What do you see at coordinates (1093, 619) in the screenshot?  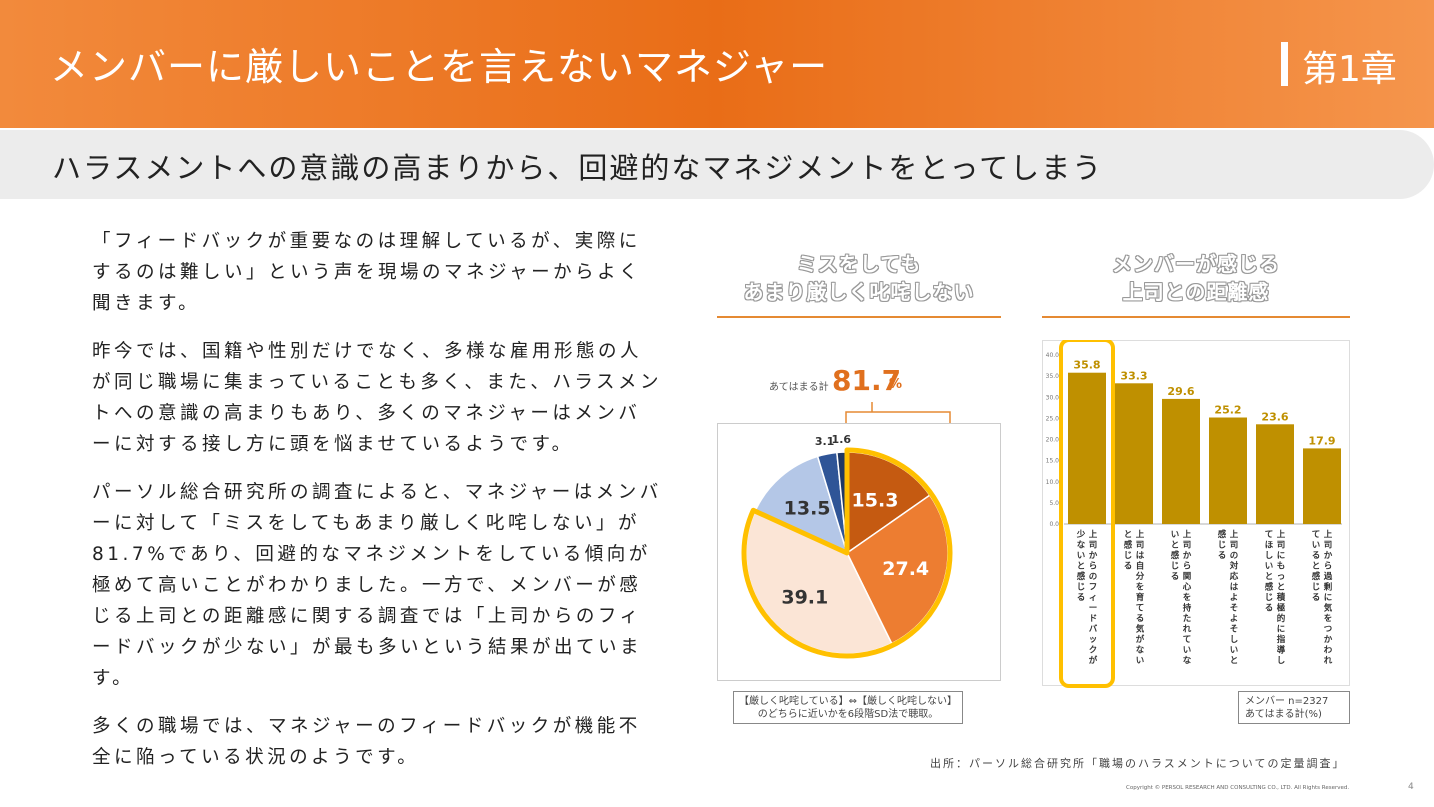 I see `svg-text: ド` at bounding box center [1093, 619].